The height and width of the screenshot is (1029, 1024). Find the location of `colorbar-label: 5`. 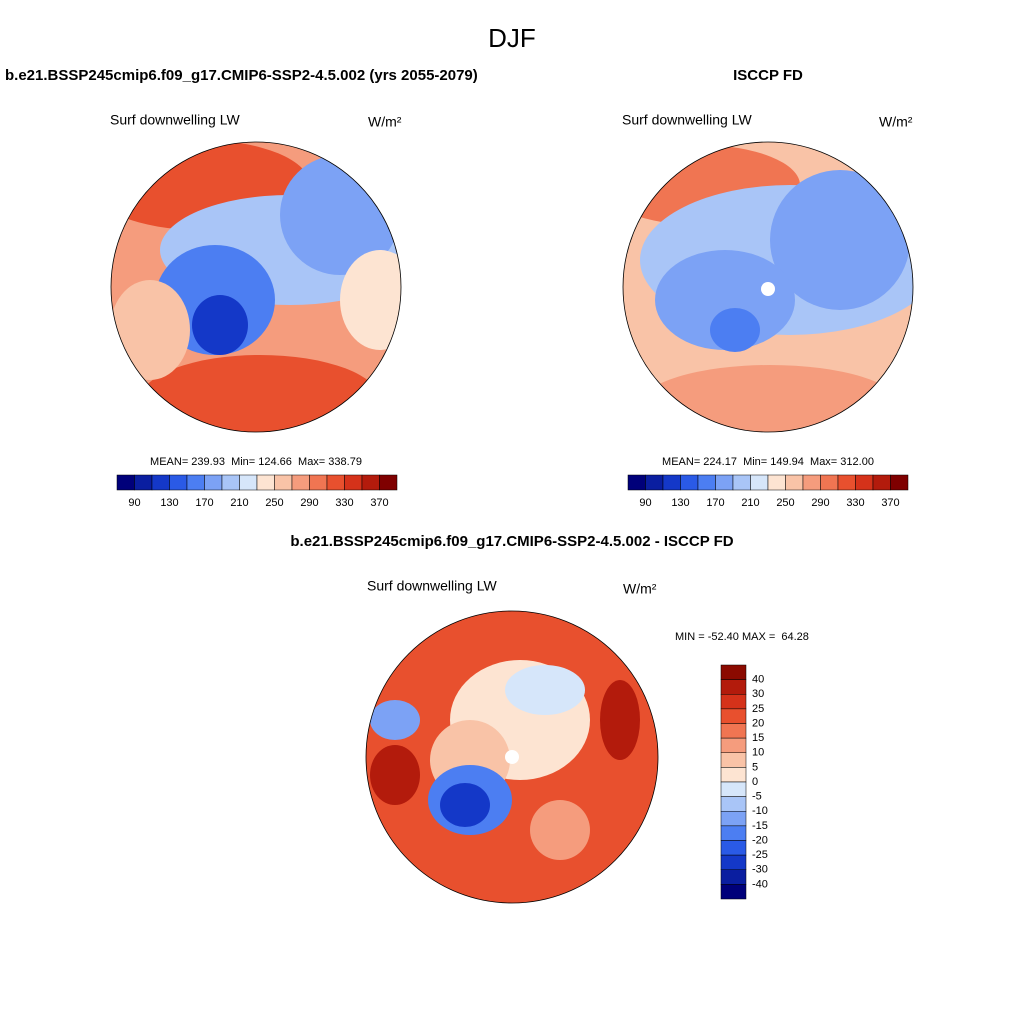

colorbar-label: 5 is located at coordinates (755, 767).